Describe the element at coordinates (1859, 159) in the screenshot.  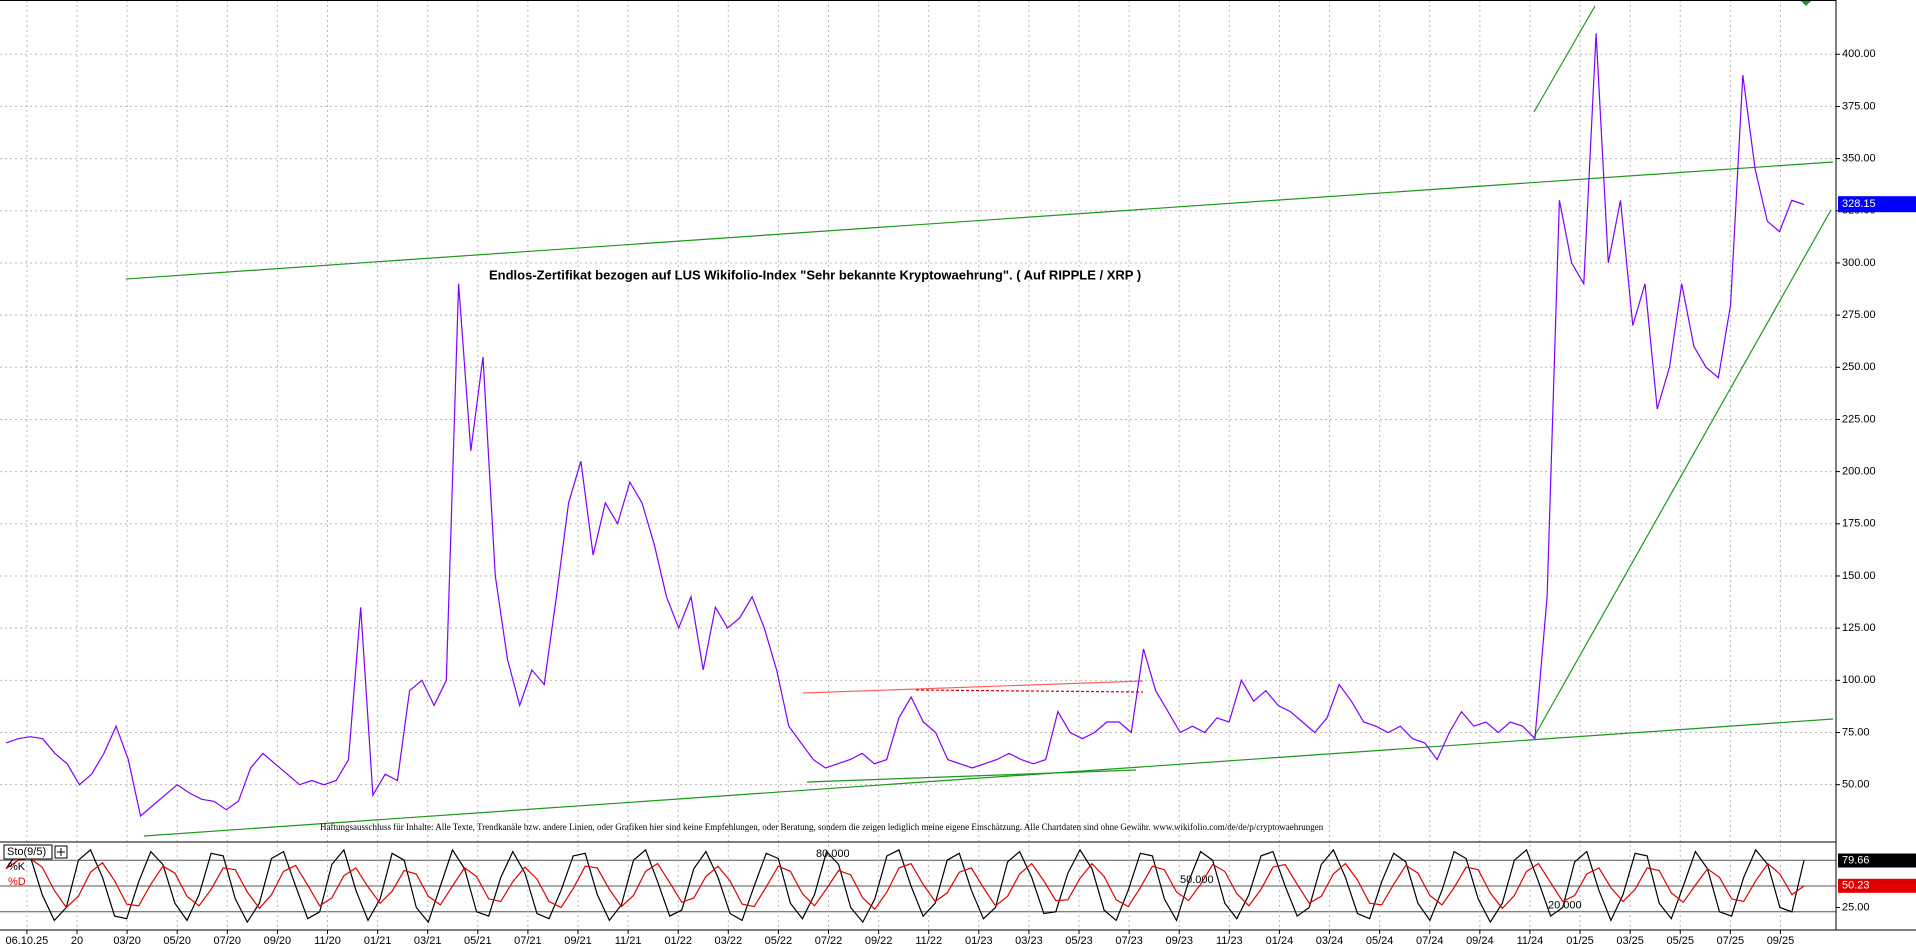
I see `y-tick-label: 350.00` at that location.